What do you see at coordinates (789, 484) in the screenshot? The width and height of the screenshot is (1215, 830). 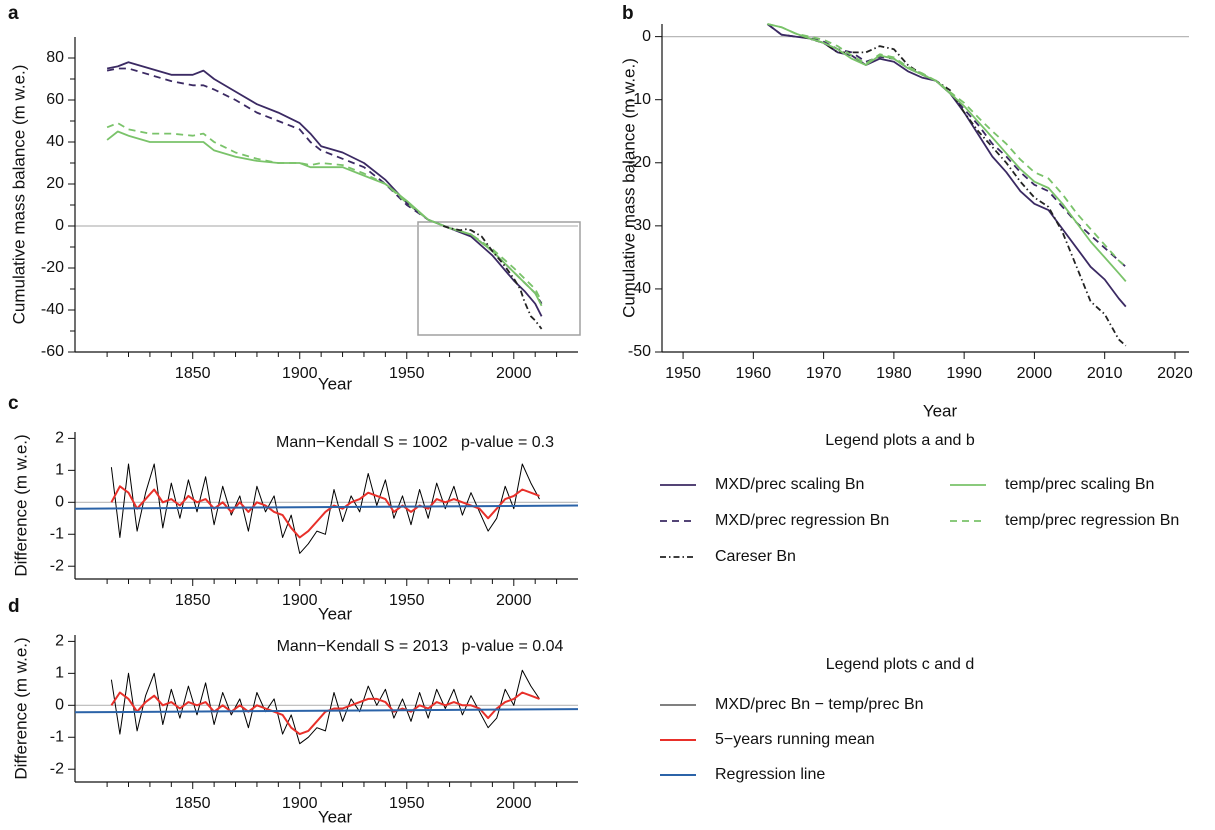 I see `legend-label: MXD/prec scaling Bn` at bounding box center [789, 484].